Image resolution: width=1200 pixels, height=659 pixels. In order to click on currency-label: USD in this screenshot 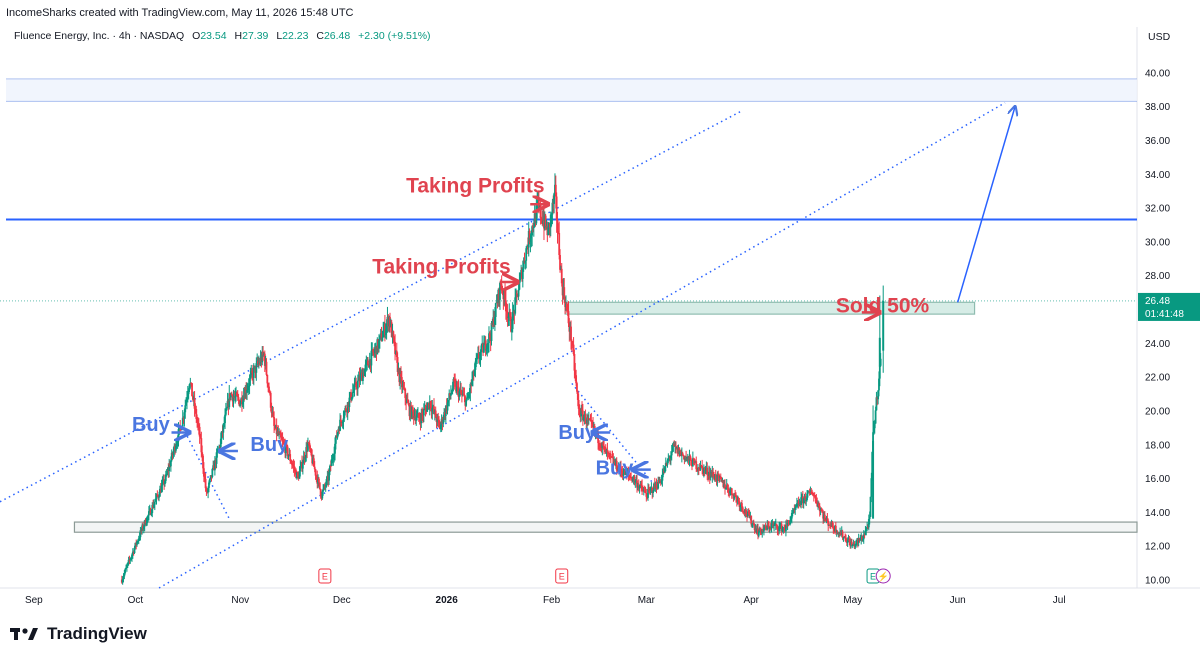, I will do `click(1159, 37)`.